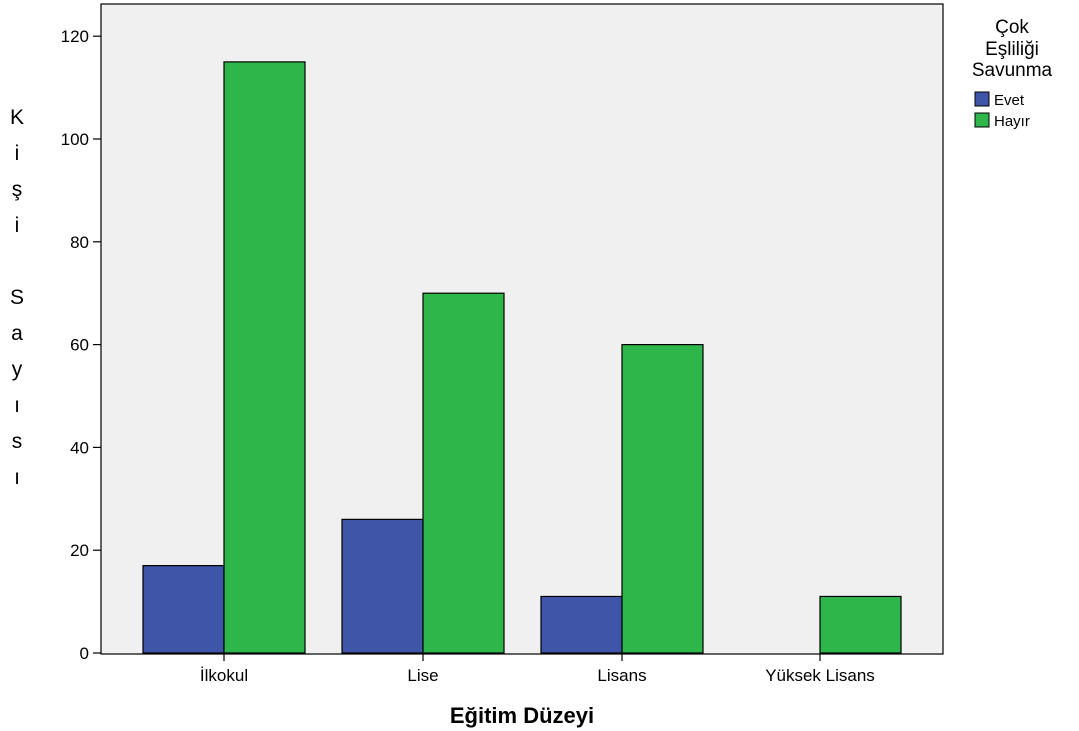 The width and height of the screenshot is (1079, 731). Describe the element at coordinates (820, 675) in the screenshot. I see `x-tick-label: Yüksek Lisans` at that location.